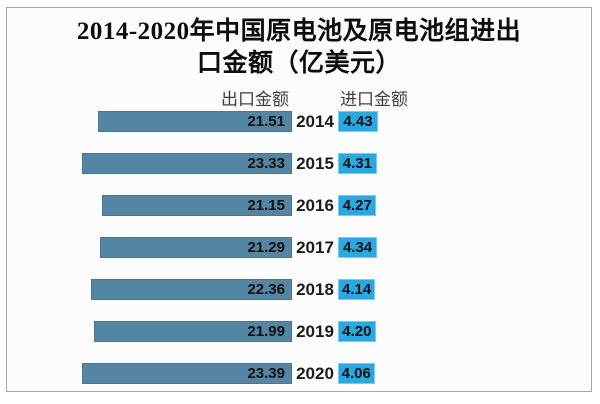 The width and height of the screenshot is (600, 404). What do you see at coordinates (299, 97) in the screenshot?
I see `legend: 出口金额 进口金额` at bounding box center [299, 97].